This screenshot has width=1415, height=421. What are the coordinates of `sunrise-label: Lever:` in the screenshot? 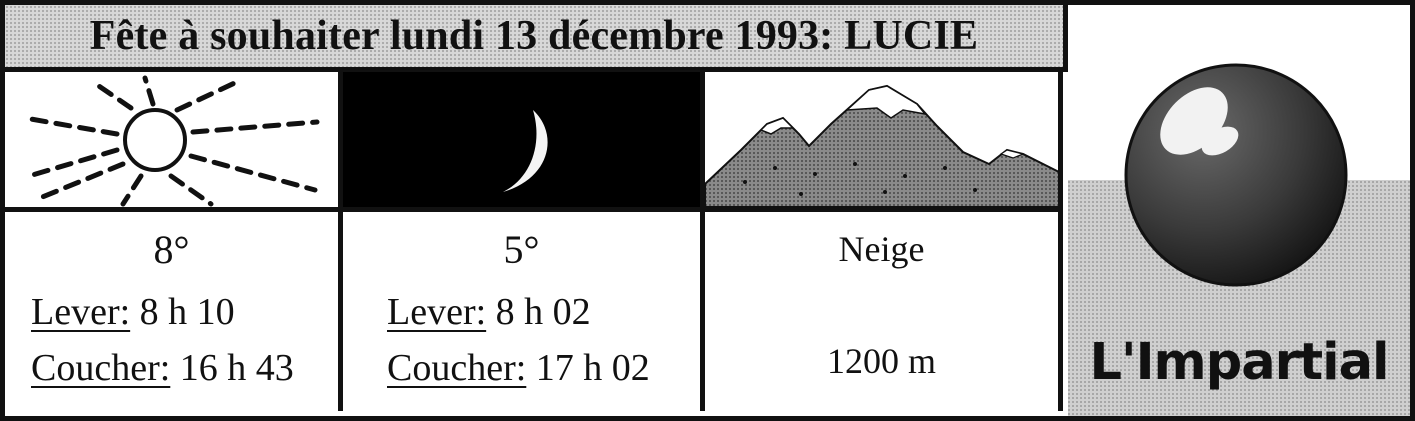 It's located at (81, 312).